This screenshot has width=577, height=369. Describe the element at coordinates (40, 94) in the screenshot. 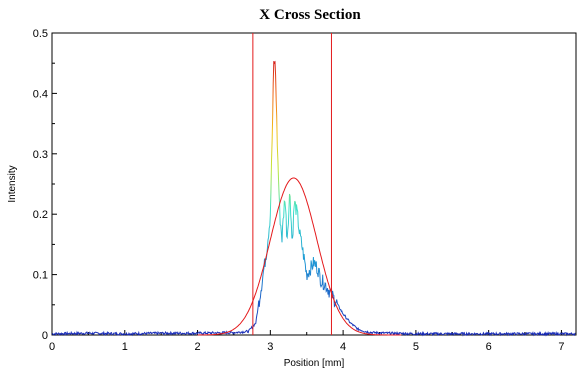

I see `y-tick-label: 0.4` at that location.